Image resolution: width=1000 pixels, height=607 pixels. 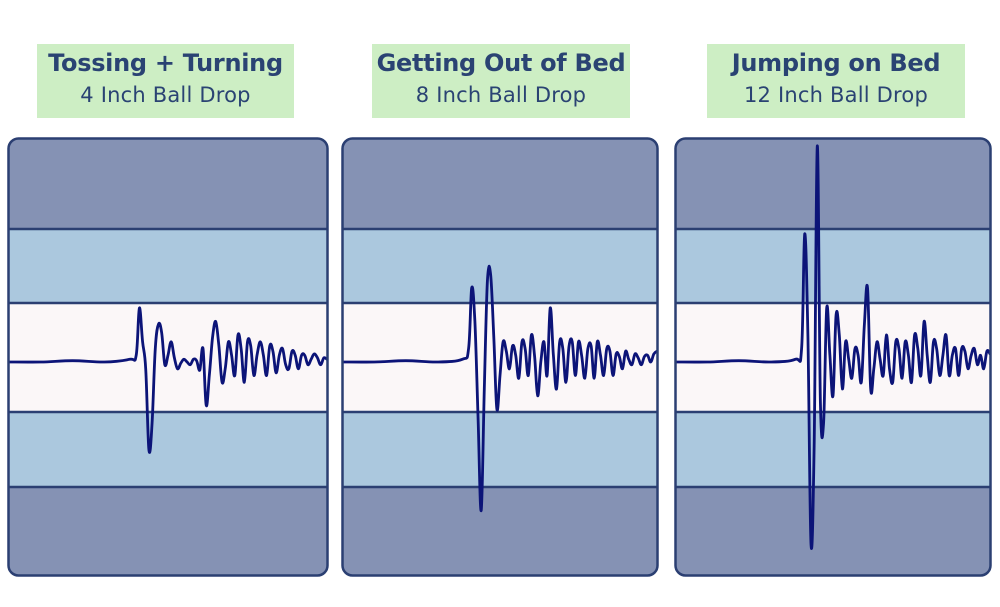 What do you see at coordinates (836, 63) in the screenshot?
I see `panel-3-title: Jumping on Bed` at bounding box center [836, 63].